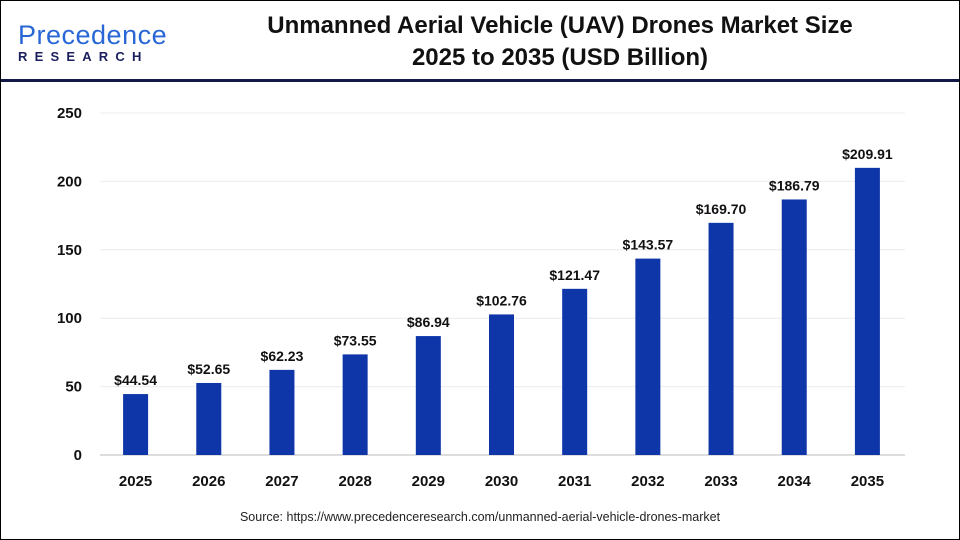  I want to click on data-label-2035: $209.91, so click(867, 154).